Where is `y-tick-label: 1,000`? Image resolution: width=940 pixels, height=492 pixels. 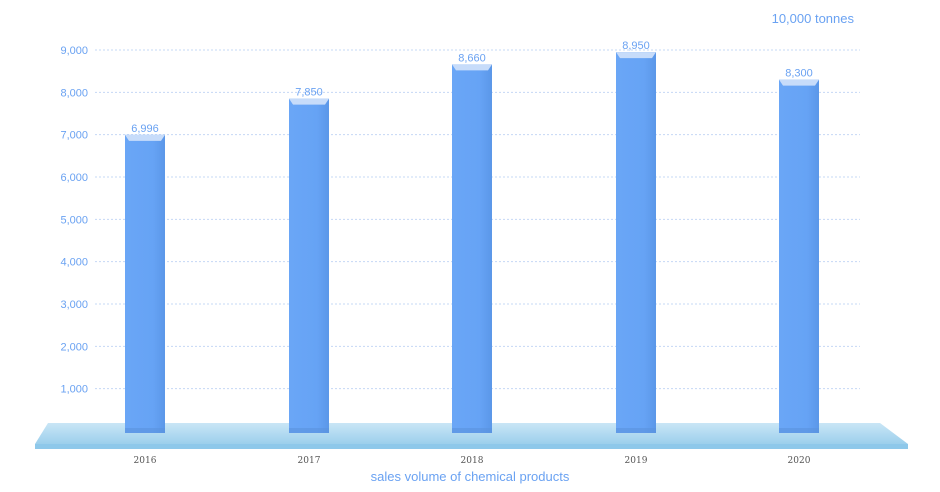 y-tick-label: 1,000 is located at coordinates (74, 390).